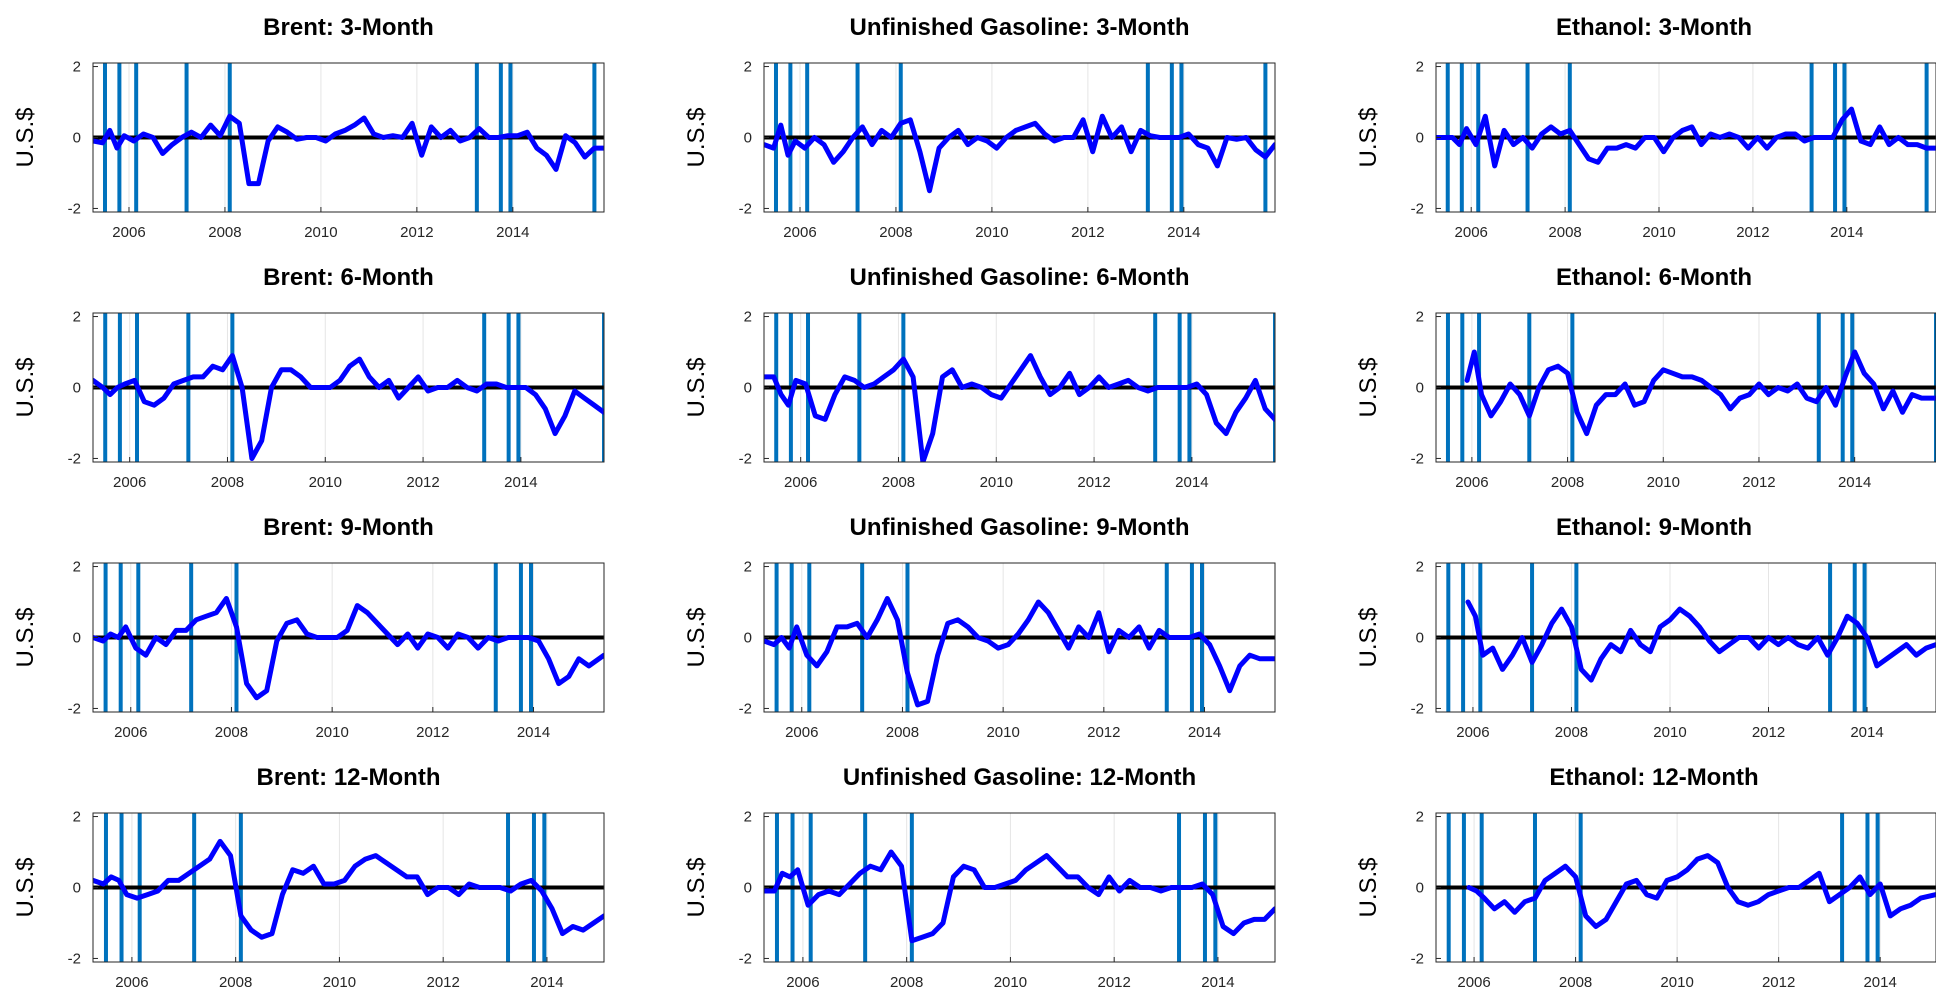 Image resolution: width=1936 pixels, height=989 pixels. What do you see at coordinates (348, 277) in the screenshot?
I see `subplot-title: Brent: 6-Month` at bounding box center [348, 277].